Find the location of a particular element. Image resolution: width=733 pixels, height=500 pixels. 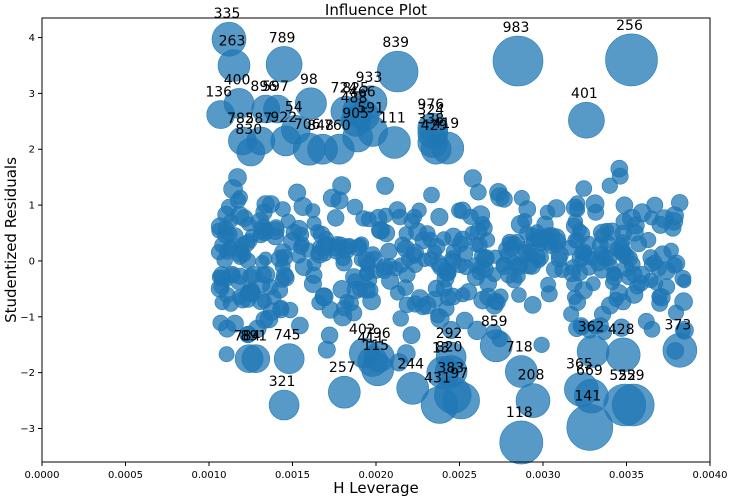

y-tick-label: −3 is located at coordinates (27, 429).